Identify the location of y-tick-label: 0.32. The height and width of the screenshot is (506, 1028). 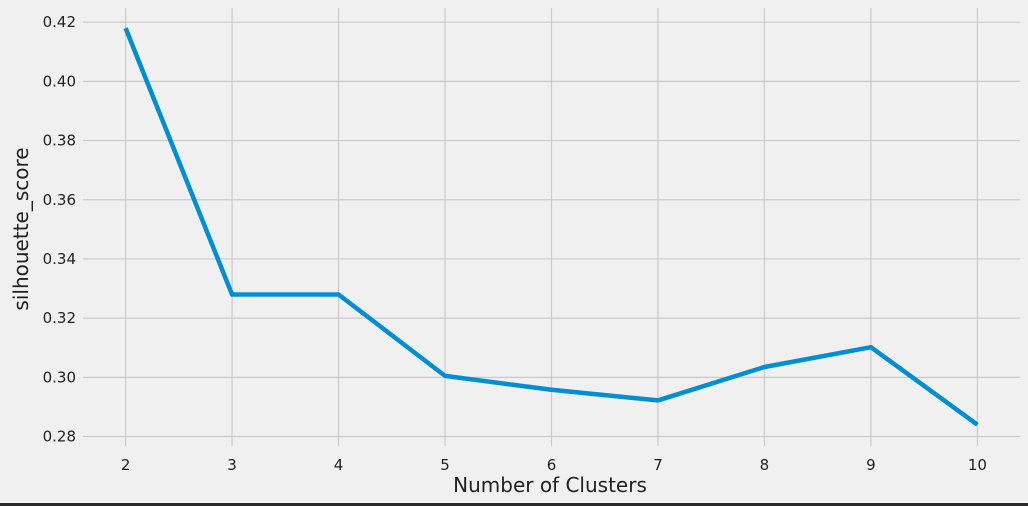
(59, 318).